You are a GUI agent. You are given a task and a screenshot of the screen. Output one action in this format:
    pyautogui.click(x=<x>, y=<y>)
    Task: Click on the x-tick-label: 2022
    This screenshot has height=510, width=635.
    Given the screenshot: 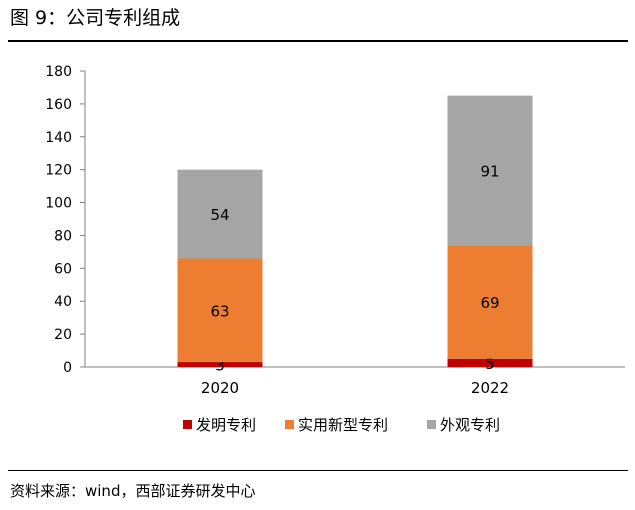 What is the action you would take?
    pyautogui.click(x=490, y=388)
    